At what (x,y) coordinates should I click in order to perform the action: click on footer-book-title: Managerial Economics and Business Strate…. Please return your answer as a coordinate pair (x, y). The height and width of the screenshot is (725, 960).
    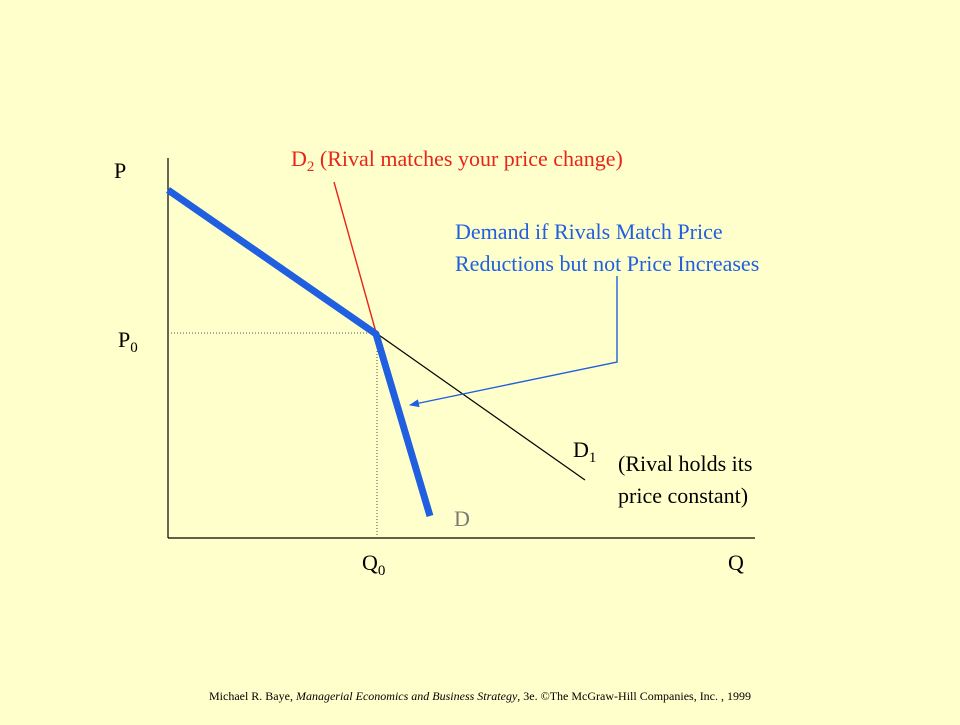
    Looking at the image, I should click on (406, 696).